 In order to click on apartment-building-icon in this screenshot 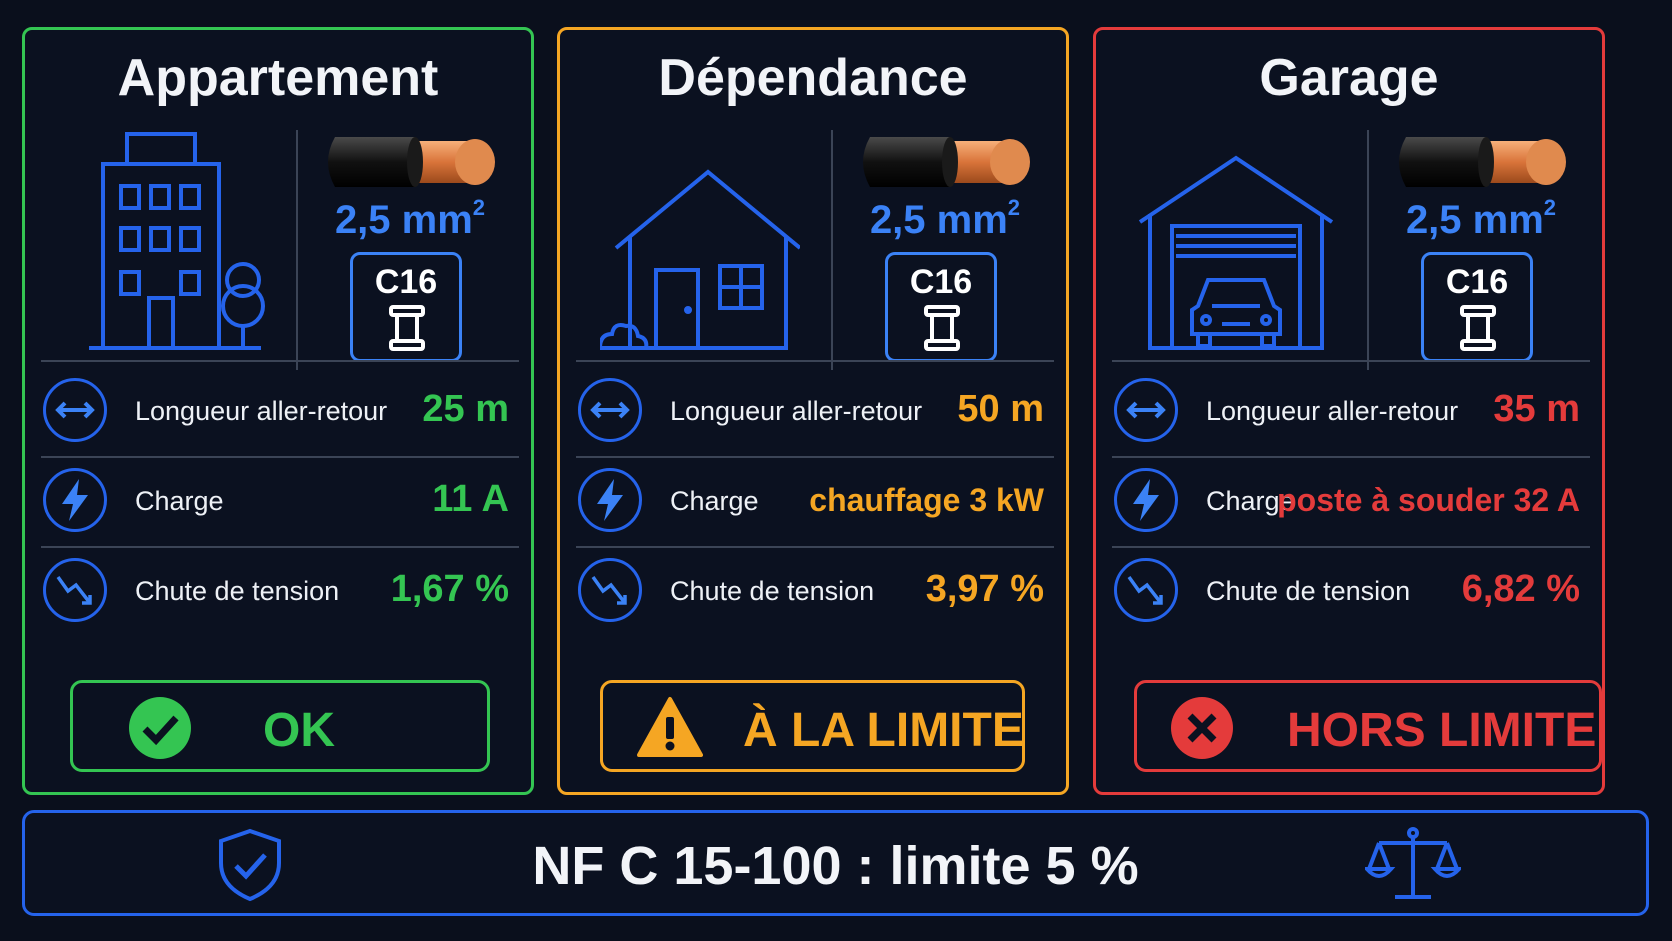, I will do `click(177, 241)`.